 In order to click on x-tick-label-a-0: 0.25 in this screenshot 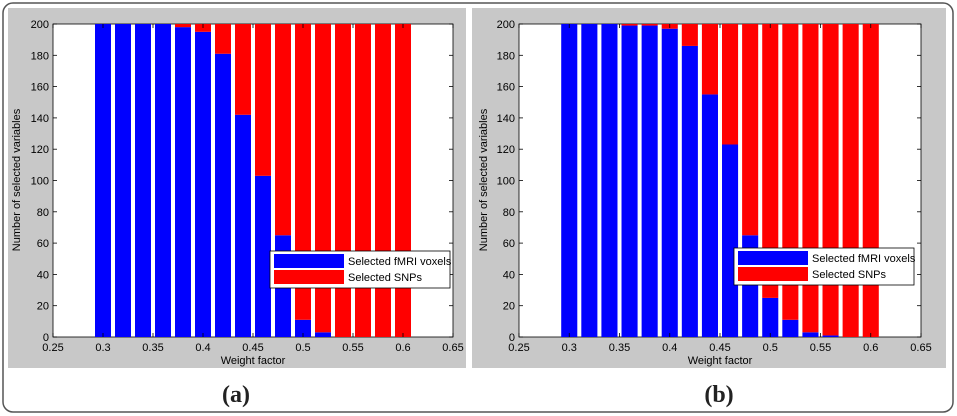, I will do `click(52, 348)`.